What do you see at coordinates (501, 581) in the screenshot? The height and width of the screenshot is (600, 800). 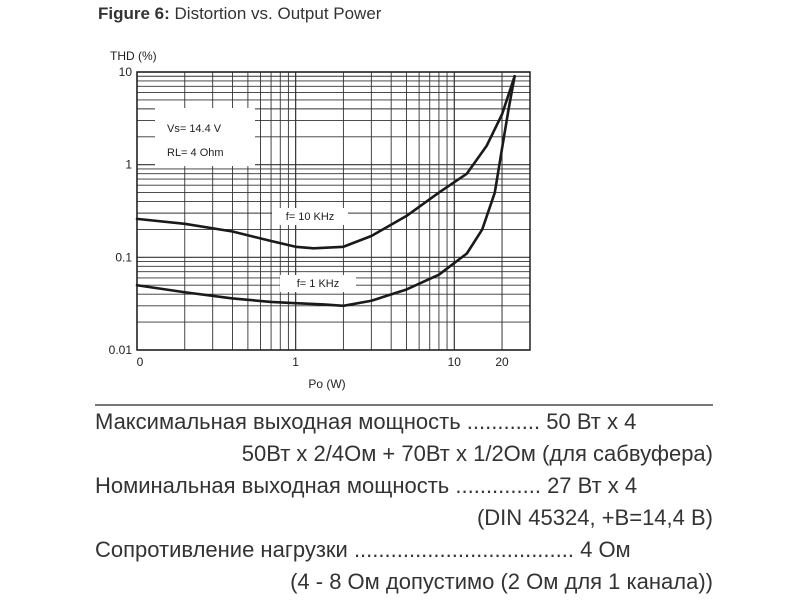 I see `spec-line: (4 - 8 Ом допустимо (2 Ом для 1 канала))` at bounding box center [501, 581].